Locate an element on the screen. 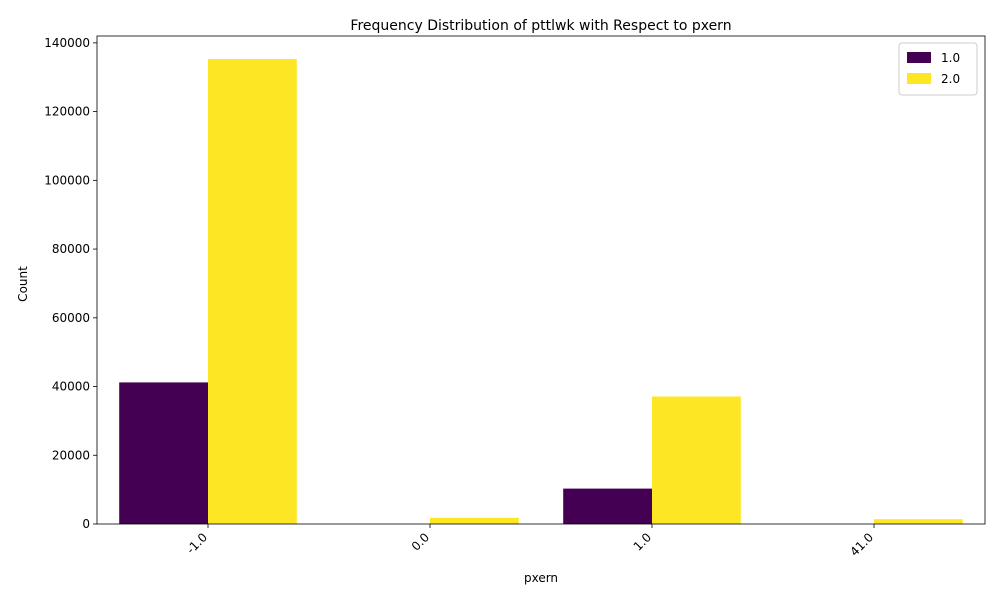 Image resolution: width=1000 pixels, height=604 pixels. legend-label: 1.0 is located at coordinates (950, 58).